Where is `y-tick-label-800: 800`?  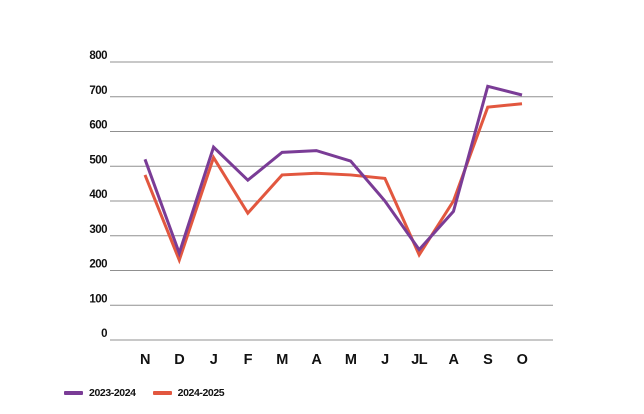 y-tick-label-800: 800 is located at coordinates (98, 56).